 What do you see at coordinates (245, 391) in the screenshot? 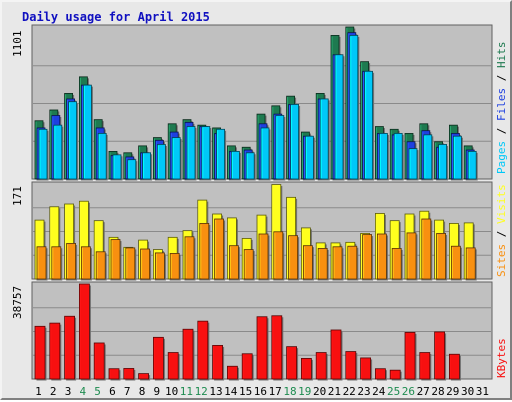
I see `x-tick-label: 15` at bounding box center [245, 391].